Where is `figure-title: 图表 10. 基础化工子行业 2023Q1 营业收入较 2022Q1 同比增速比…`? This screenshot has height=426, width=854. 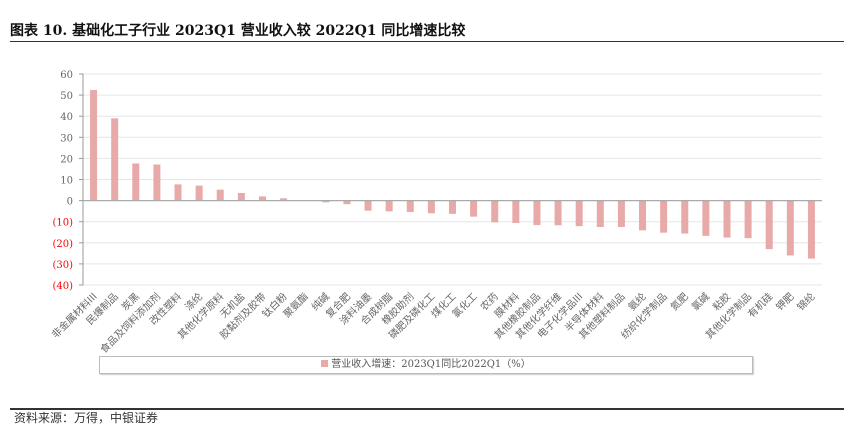 figure-title: 图表 10. 基础化工子行业 2023Q1 营业收入较 2022Q1 同比增速比… is located at coordinates (238, 31).